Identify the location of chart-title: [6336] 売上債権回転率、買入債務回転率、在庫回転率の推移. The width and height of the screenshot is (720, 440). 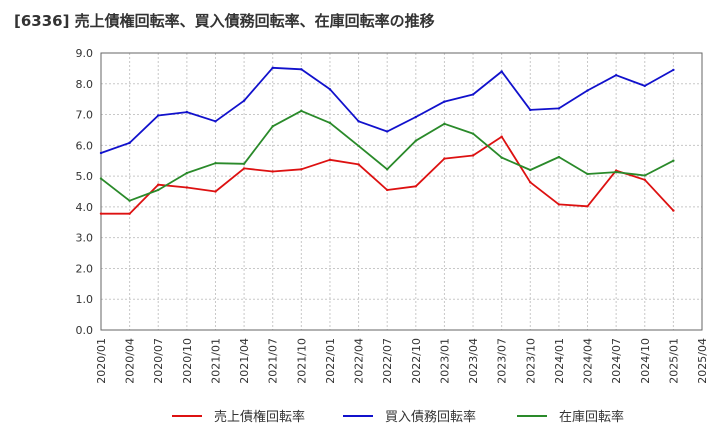
(224, 21).